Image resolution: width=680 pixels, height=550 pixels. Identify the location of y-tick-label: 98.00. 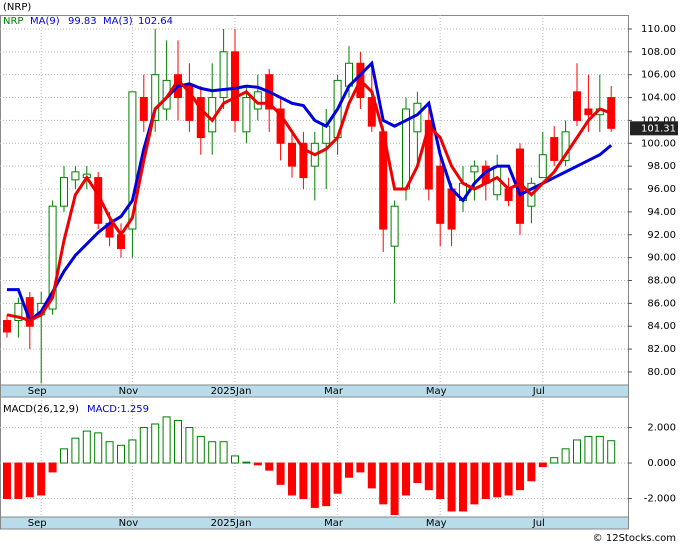
(661, 166).